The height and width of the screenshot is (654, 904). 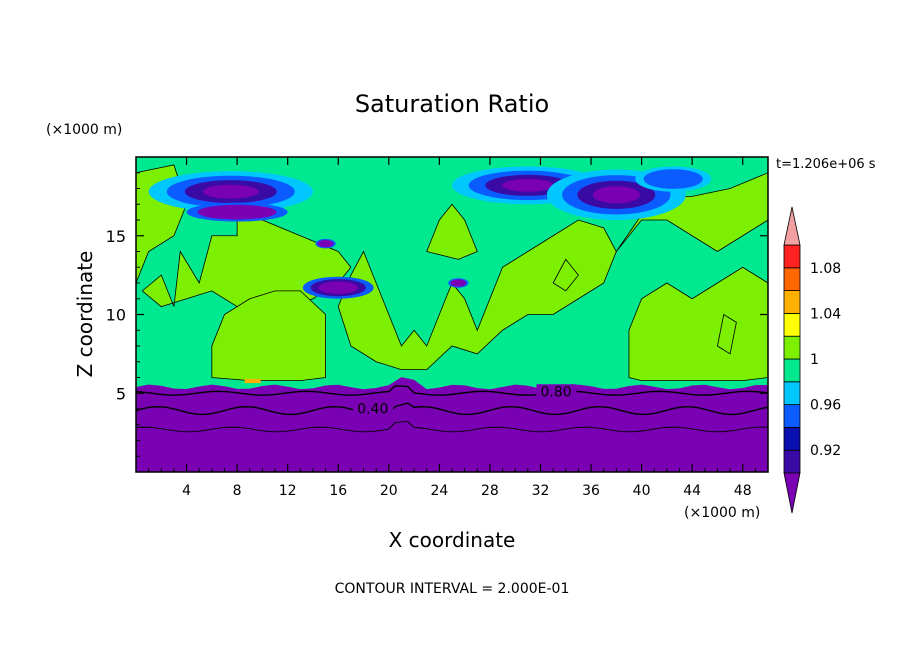 What do you see at coordinates (591, 491) in the screenshot?
I see `x-tick-label-36: 36` at bounding box center [591, 491].